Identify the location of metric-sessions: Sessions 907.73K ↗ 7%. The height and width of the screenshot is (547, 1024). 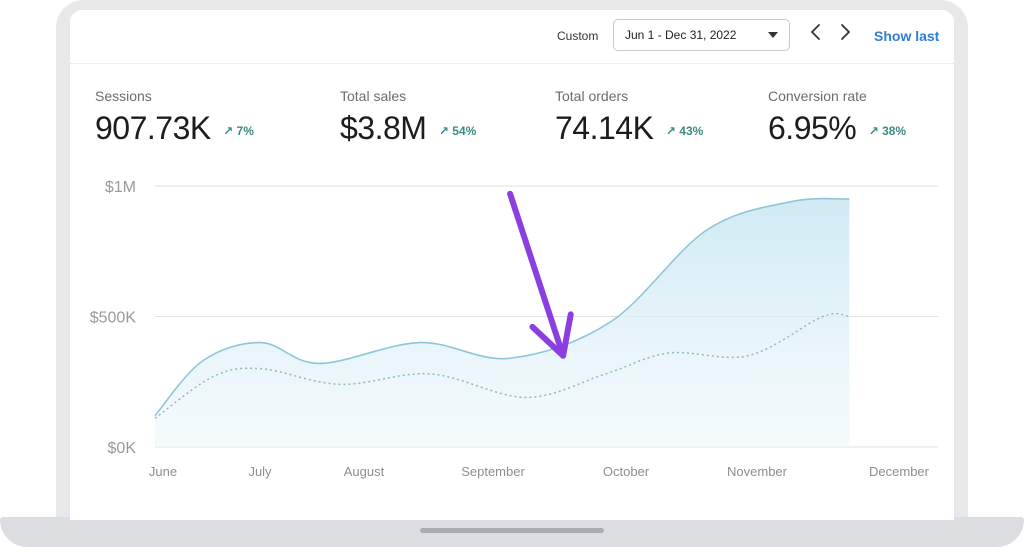
(174, 117).